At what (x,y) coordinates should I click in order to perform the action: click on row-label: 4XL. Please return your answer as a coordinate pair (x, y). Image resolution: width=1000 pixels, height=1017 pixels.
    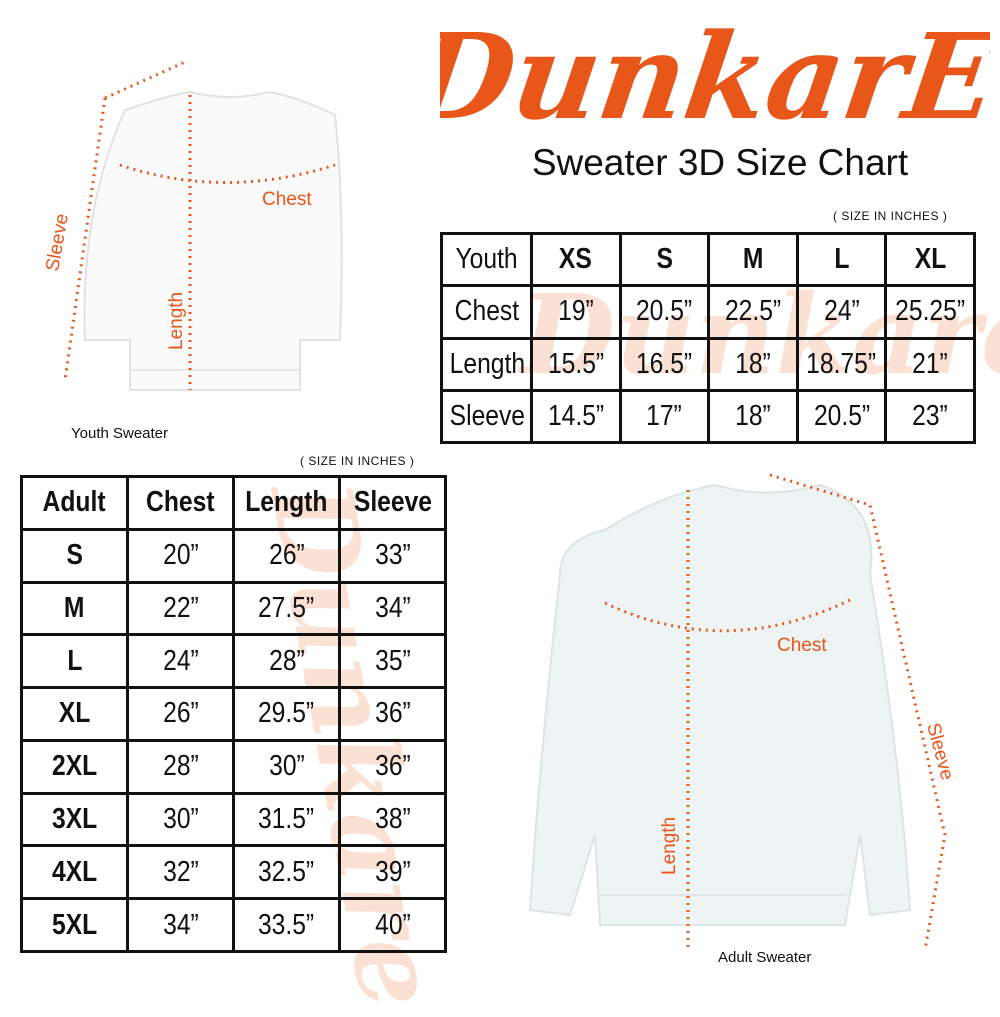
    Looking at the image, I should click on (74, 872).